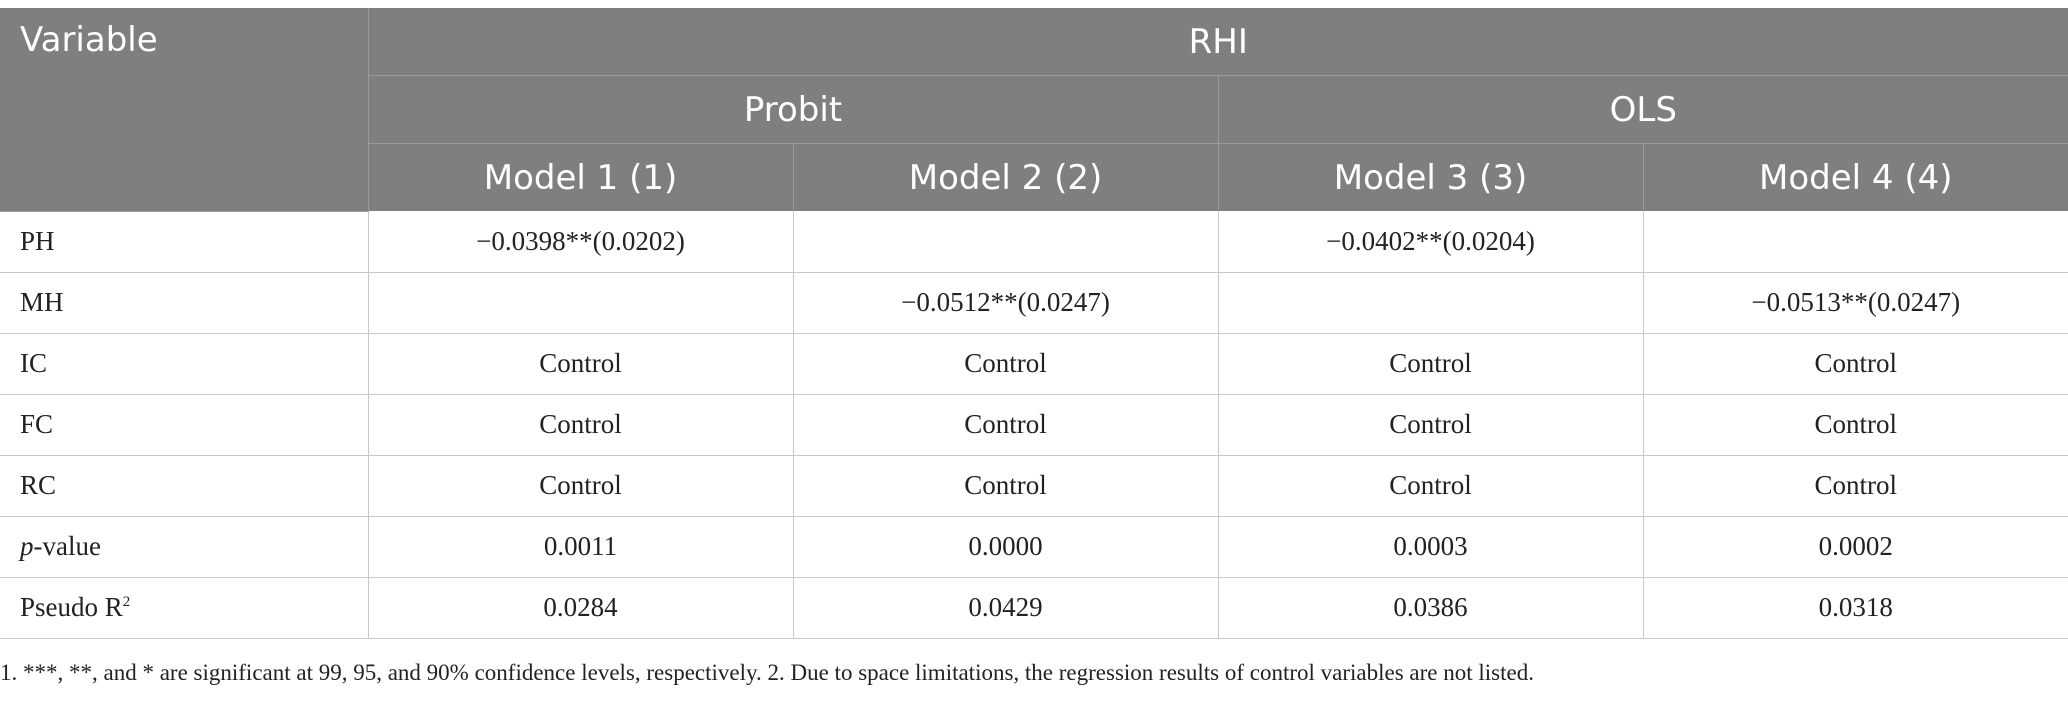 This screenshot has width=2068, height=703. Describe the element at coordinates (792, 109) in the screenshot. I see `probit-method-header: Probit` at that location.